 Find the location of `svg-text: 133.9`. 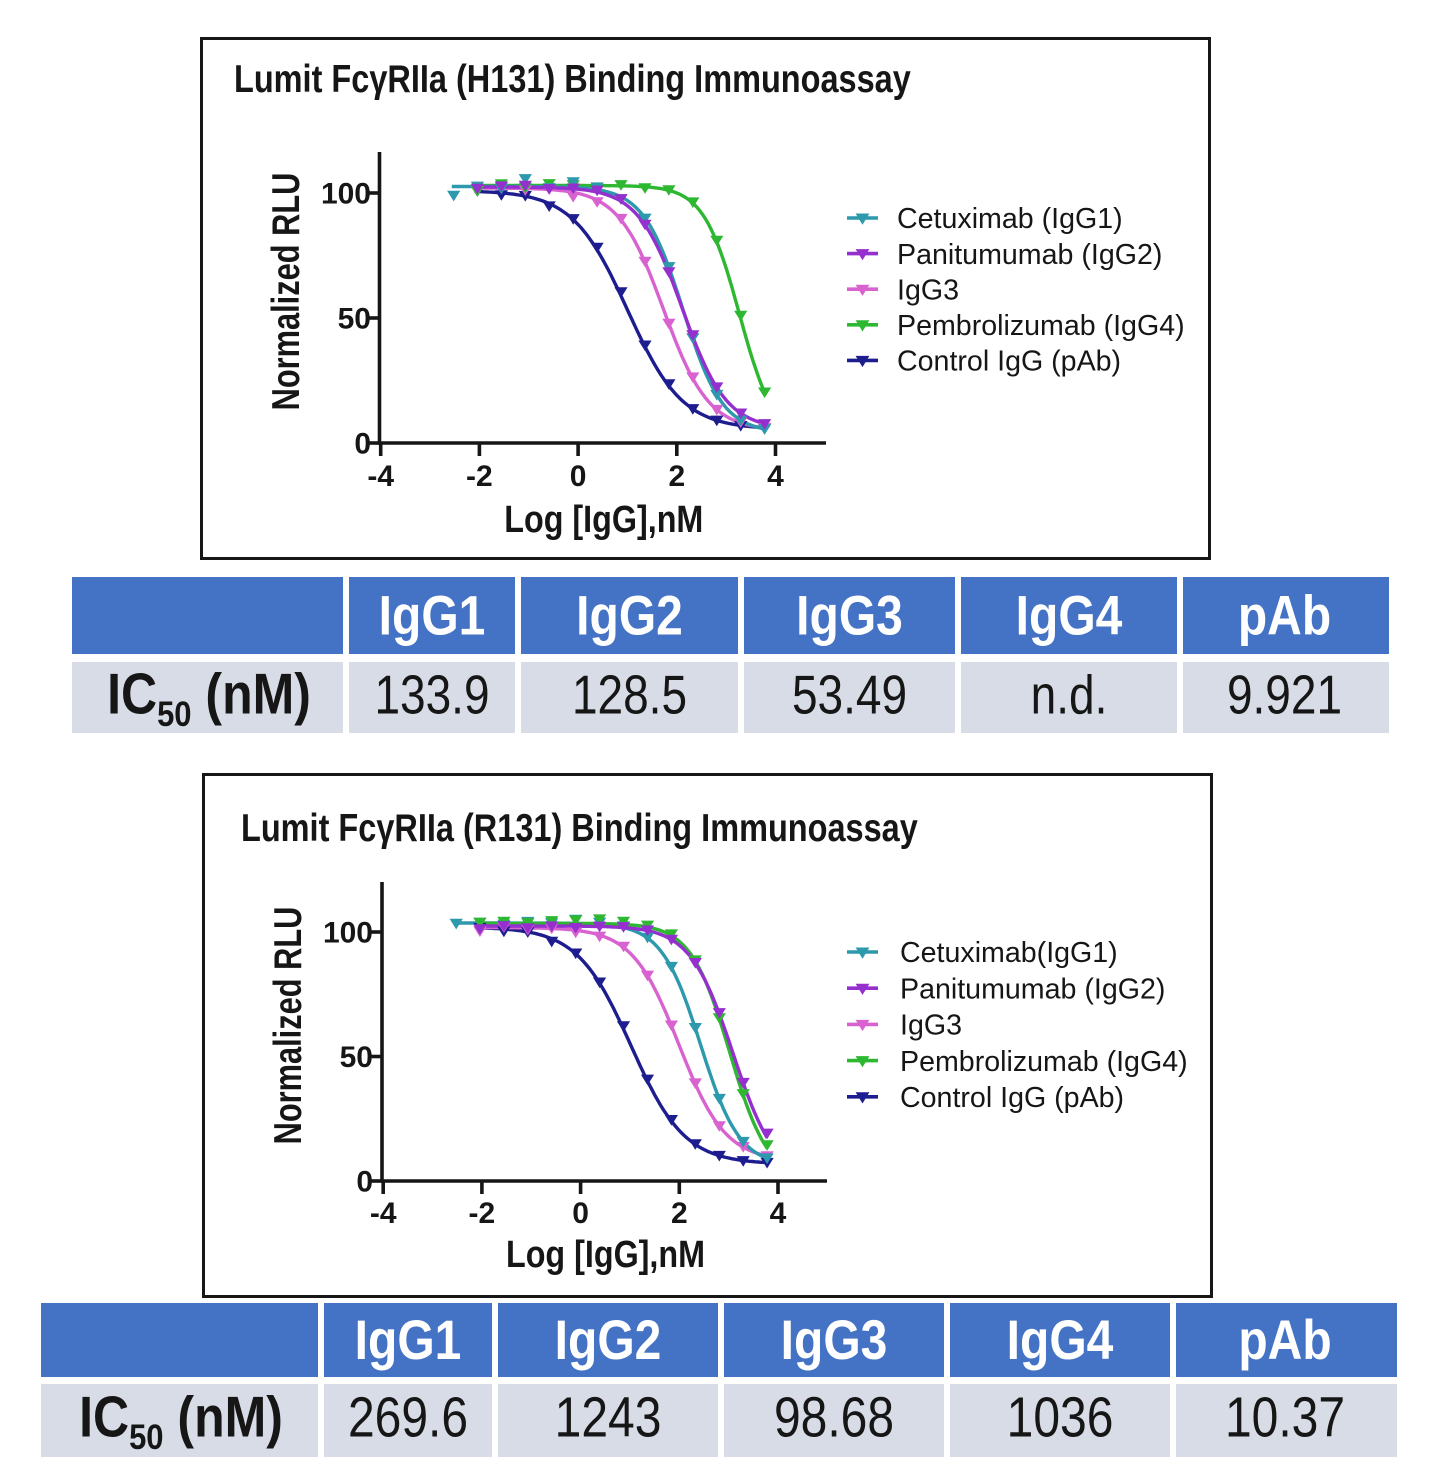

svg-text: 133.9 is located at coordinates (431, 694).